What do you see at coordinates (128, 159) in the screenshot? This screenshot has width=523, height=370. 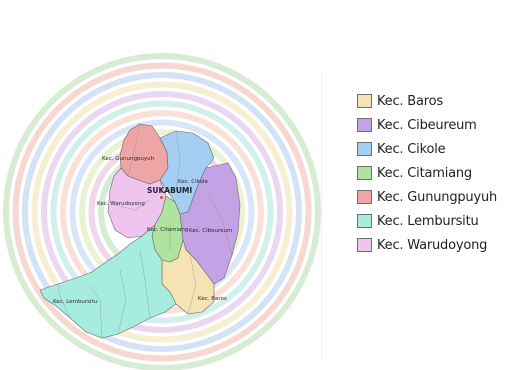 I see `label-gunungpuyuh: Kec. Gunungpuyuh` at bounding box center [128, 159].